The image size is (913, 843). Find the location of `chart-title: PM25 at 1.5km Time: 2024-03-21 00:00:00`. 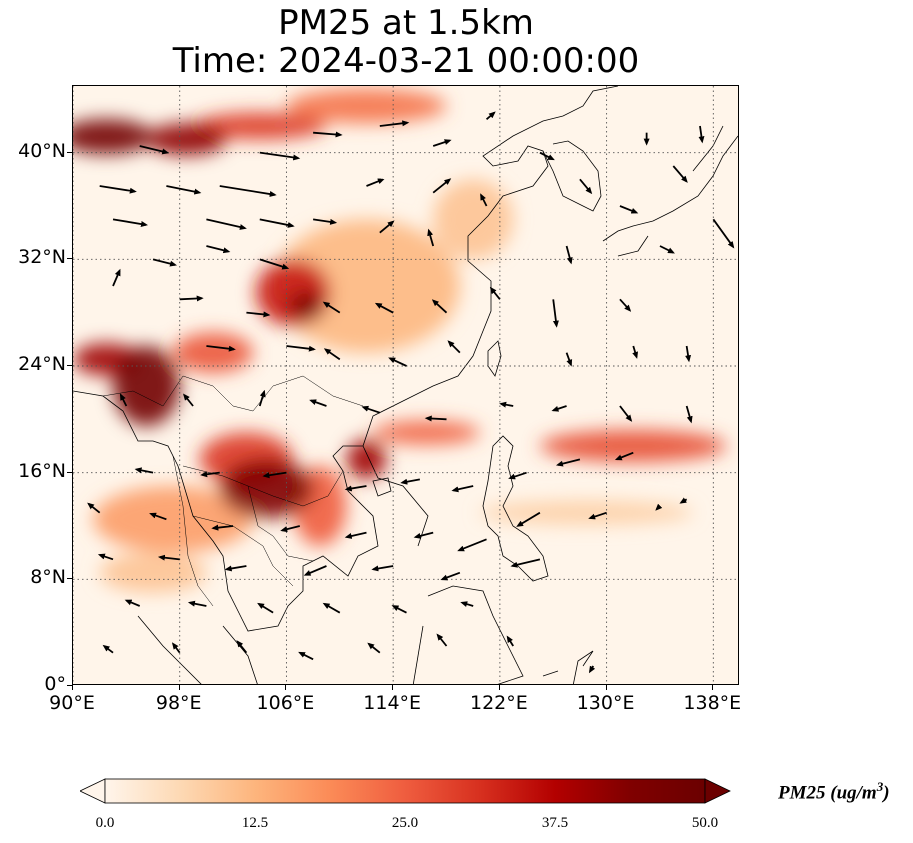

chart-title: PM25 at 1.5km Time: 2024-03-21 00:00:00 is located at coordinates (406, 42).